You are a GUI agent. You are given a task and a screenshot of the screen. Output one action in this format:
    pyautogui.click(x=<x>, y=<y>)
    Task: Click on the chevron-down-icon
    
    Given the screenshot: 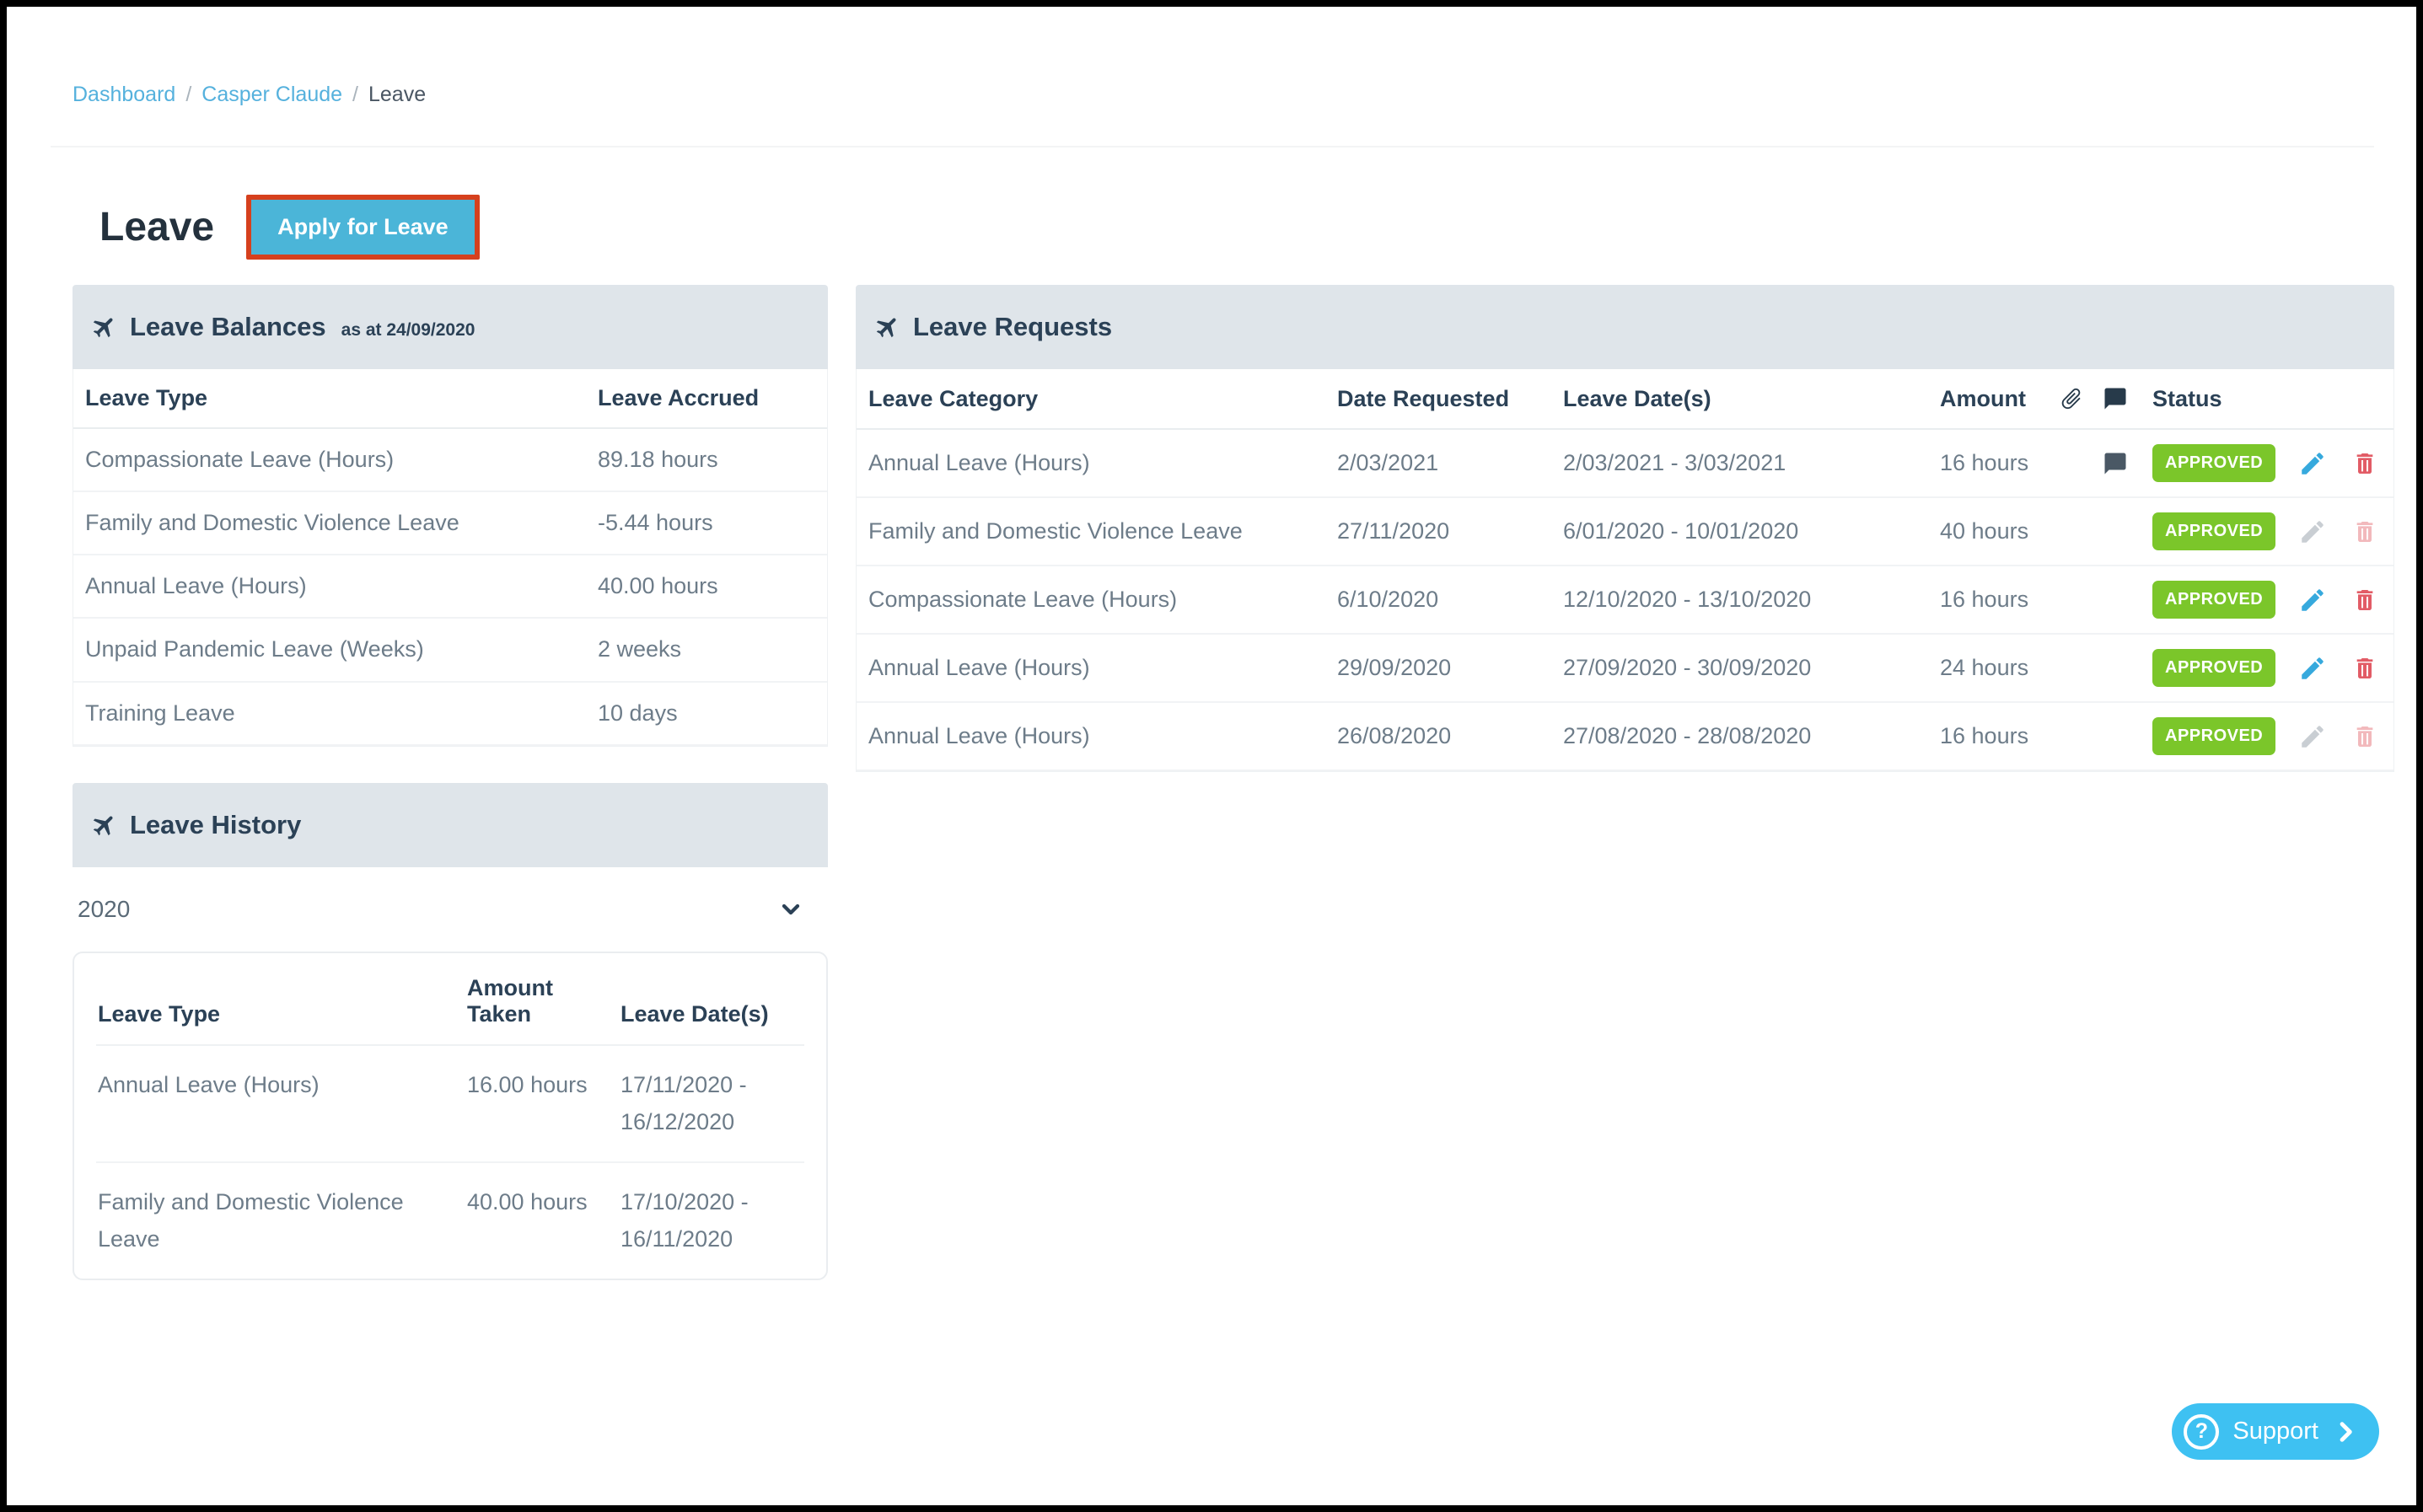 What is the action you would take?
    pyautogui.click(x=790, y=909)
    